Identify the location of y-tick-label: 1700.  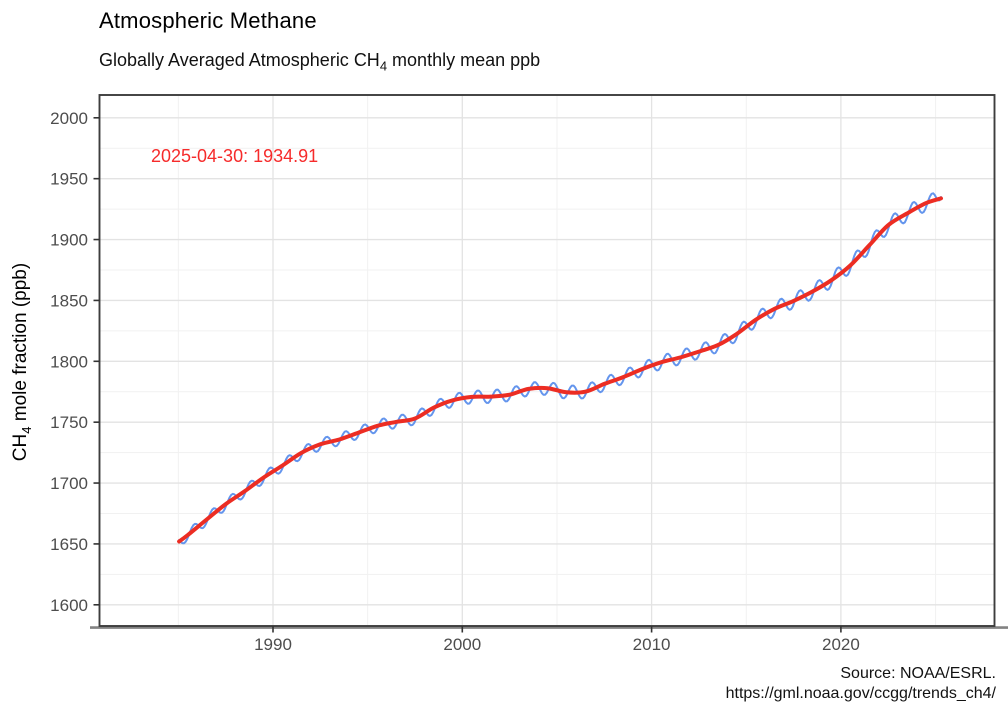
(69, 483).